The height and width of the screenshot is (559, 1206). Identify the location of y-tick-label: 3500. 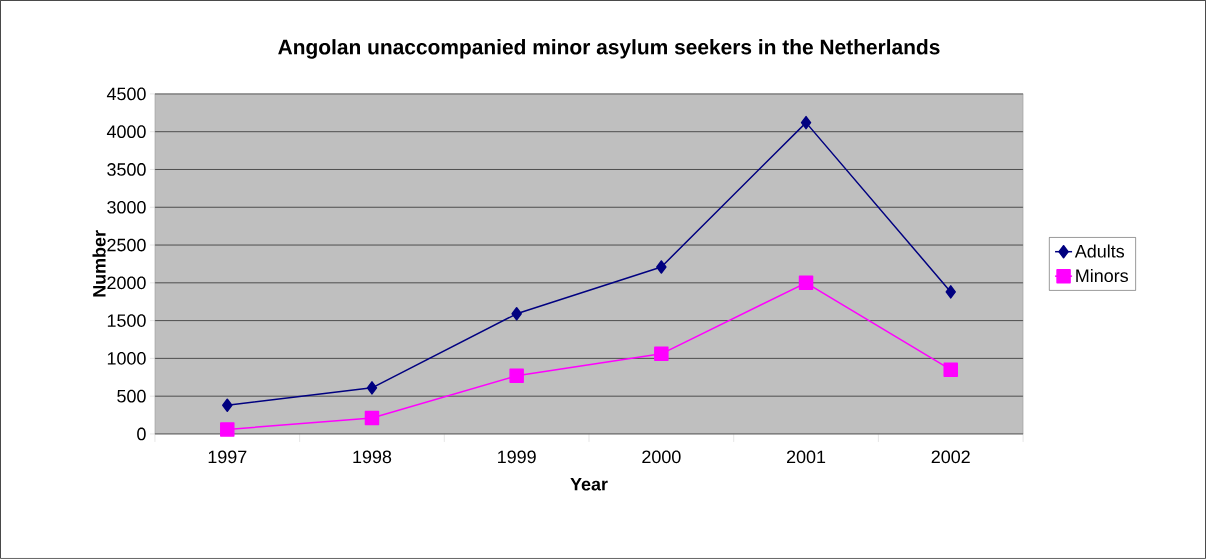
(126, 169).